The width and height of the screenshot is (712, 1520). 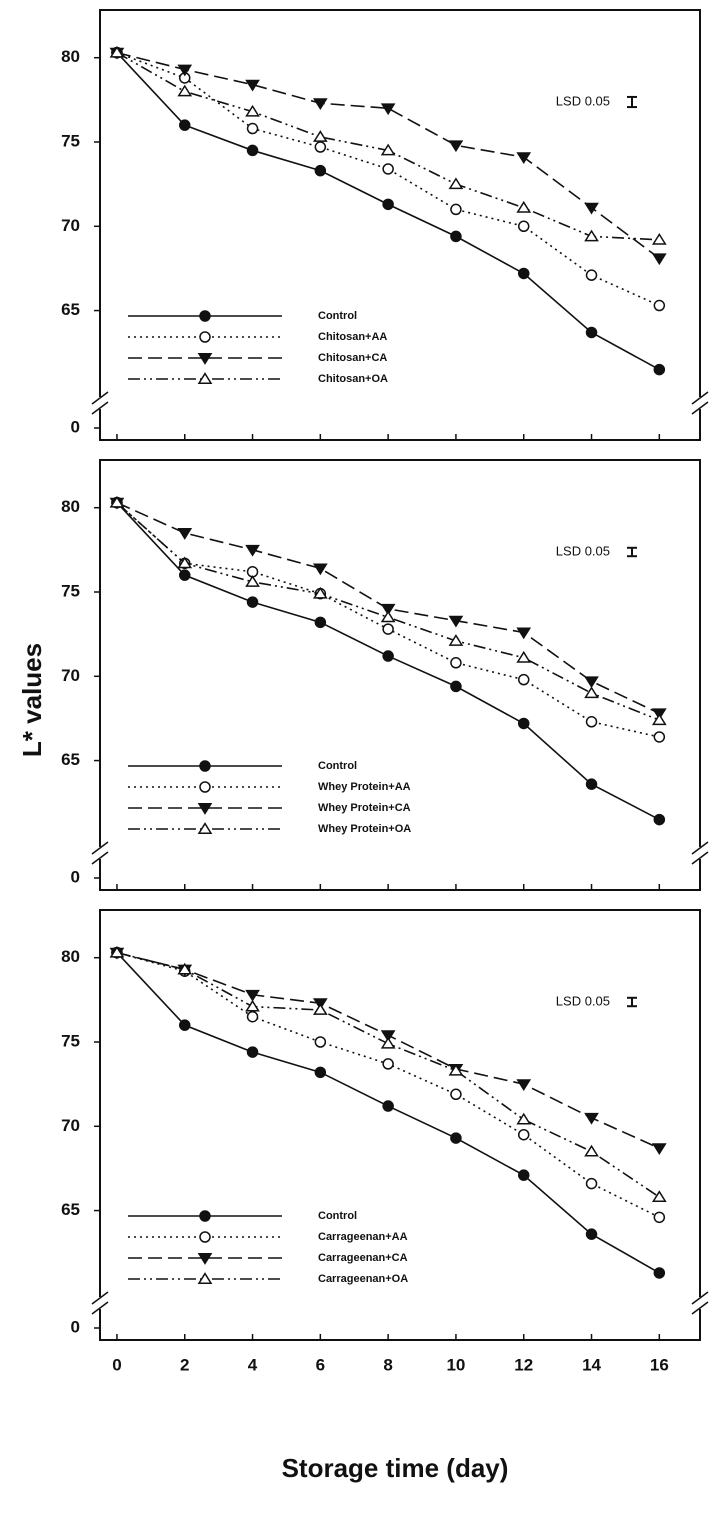 What do you see at coordinates (32, 700) in the screenshot?
I see `y-axis-label: L* values` at bounding box center [32, 700].